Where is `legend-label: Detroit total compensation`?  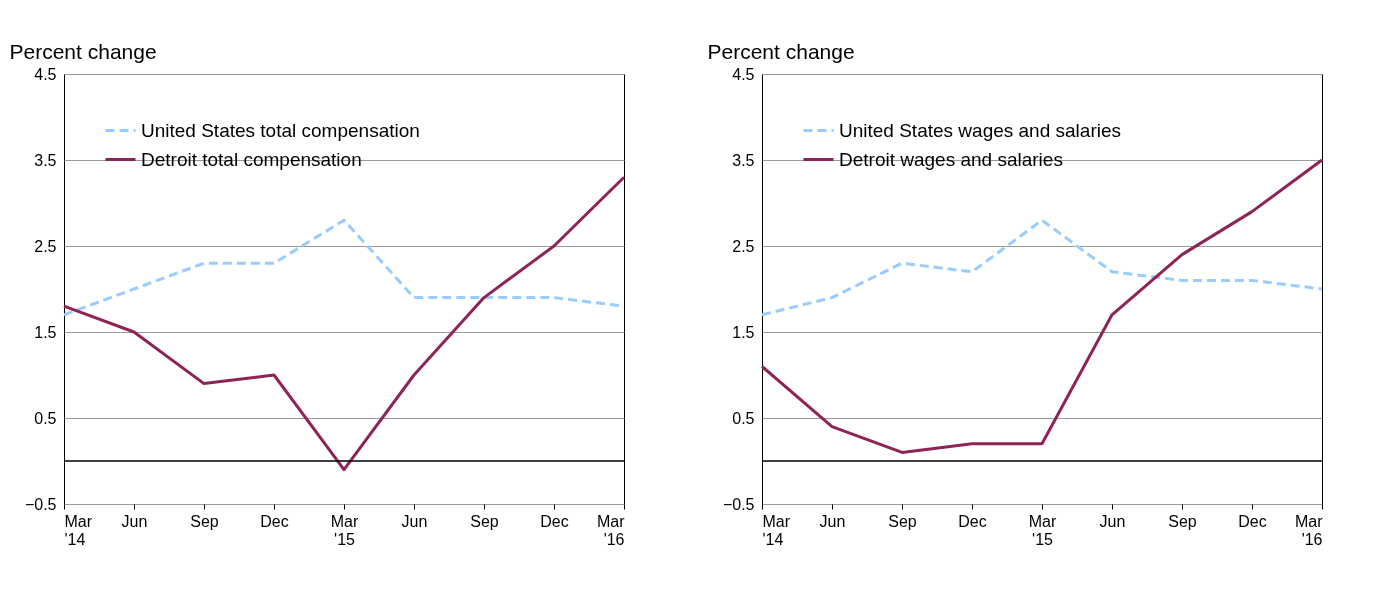 legend-label: Detroit total compensation is located at coordinates (251, 159).